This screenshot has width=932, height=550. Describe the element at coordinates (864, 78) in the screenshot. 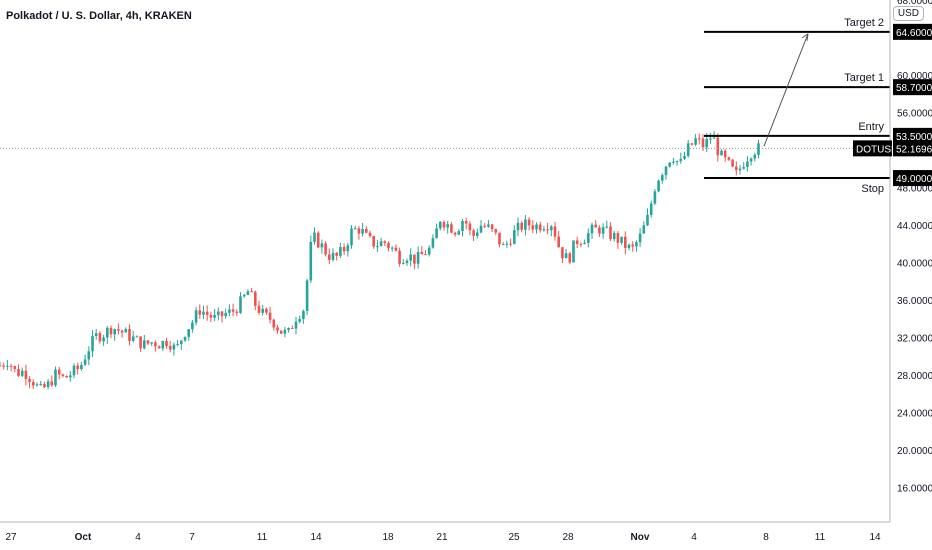

I see `level-label: Target 1` at that location.